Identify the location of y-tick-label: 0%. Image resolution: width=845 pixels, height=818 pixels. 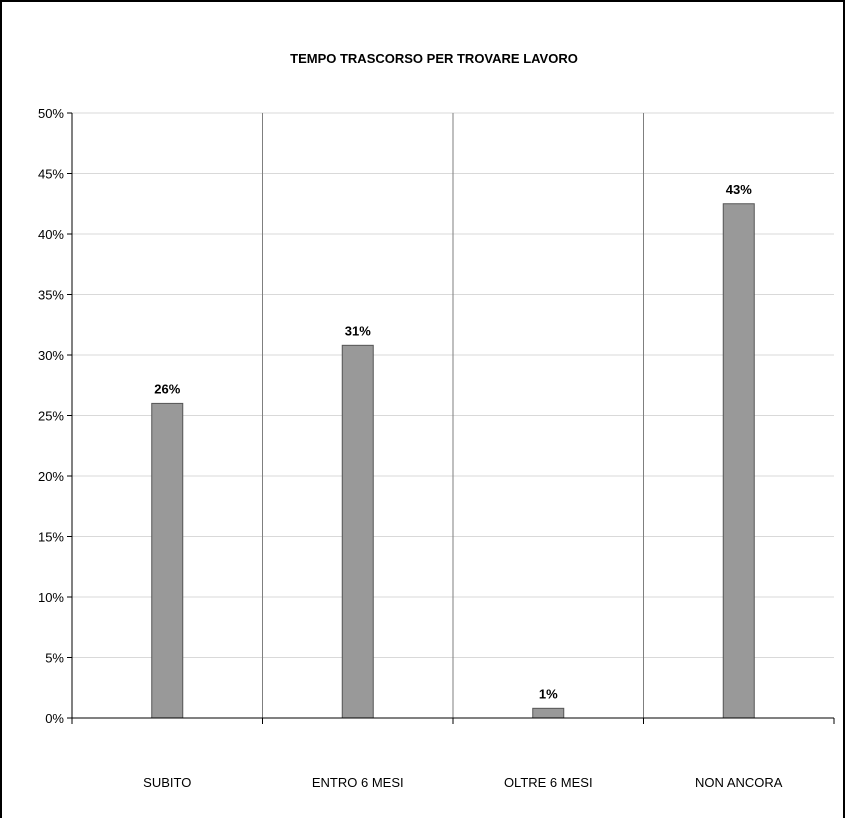
(54, 718).